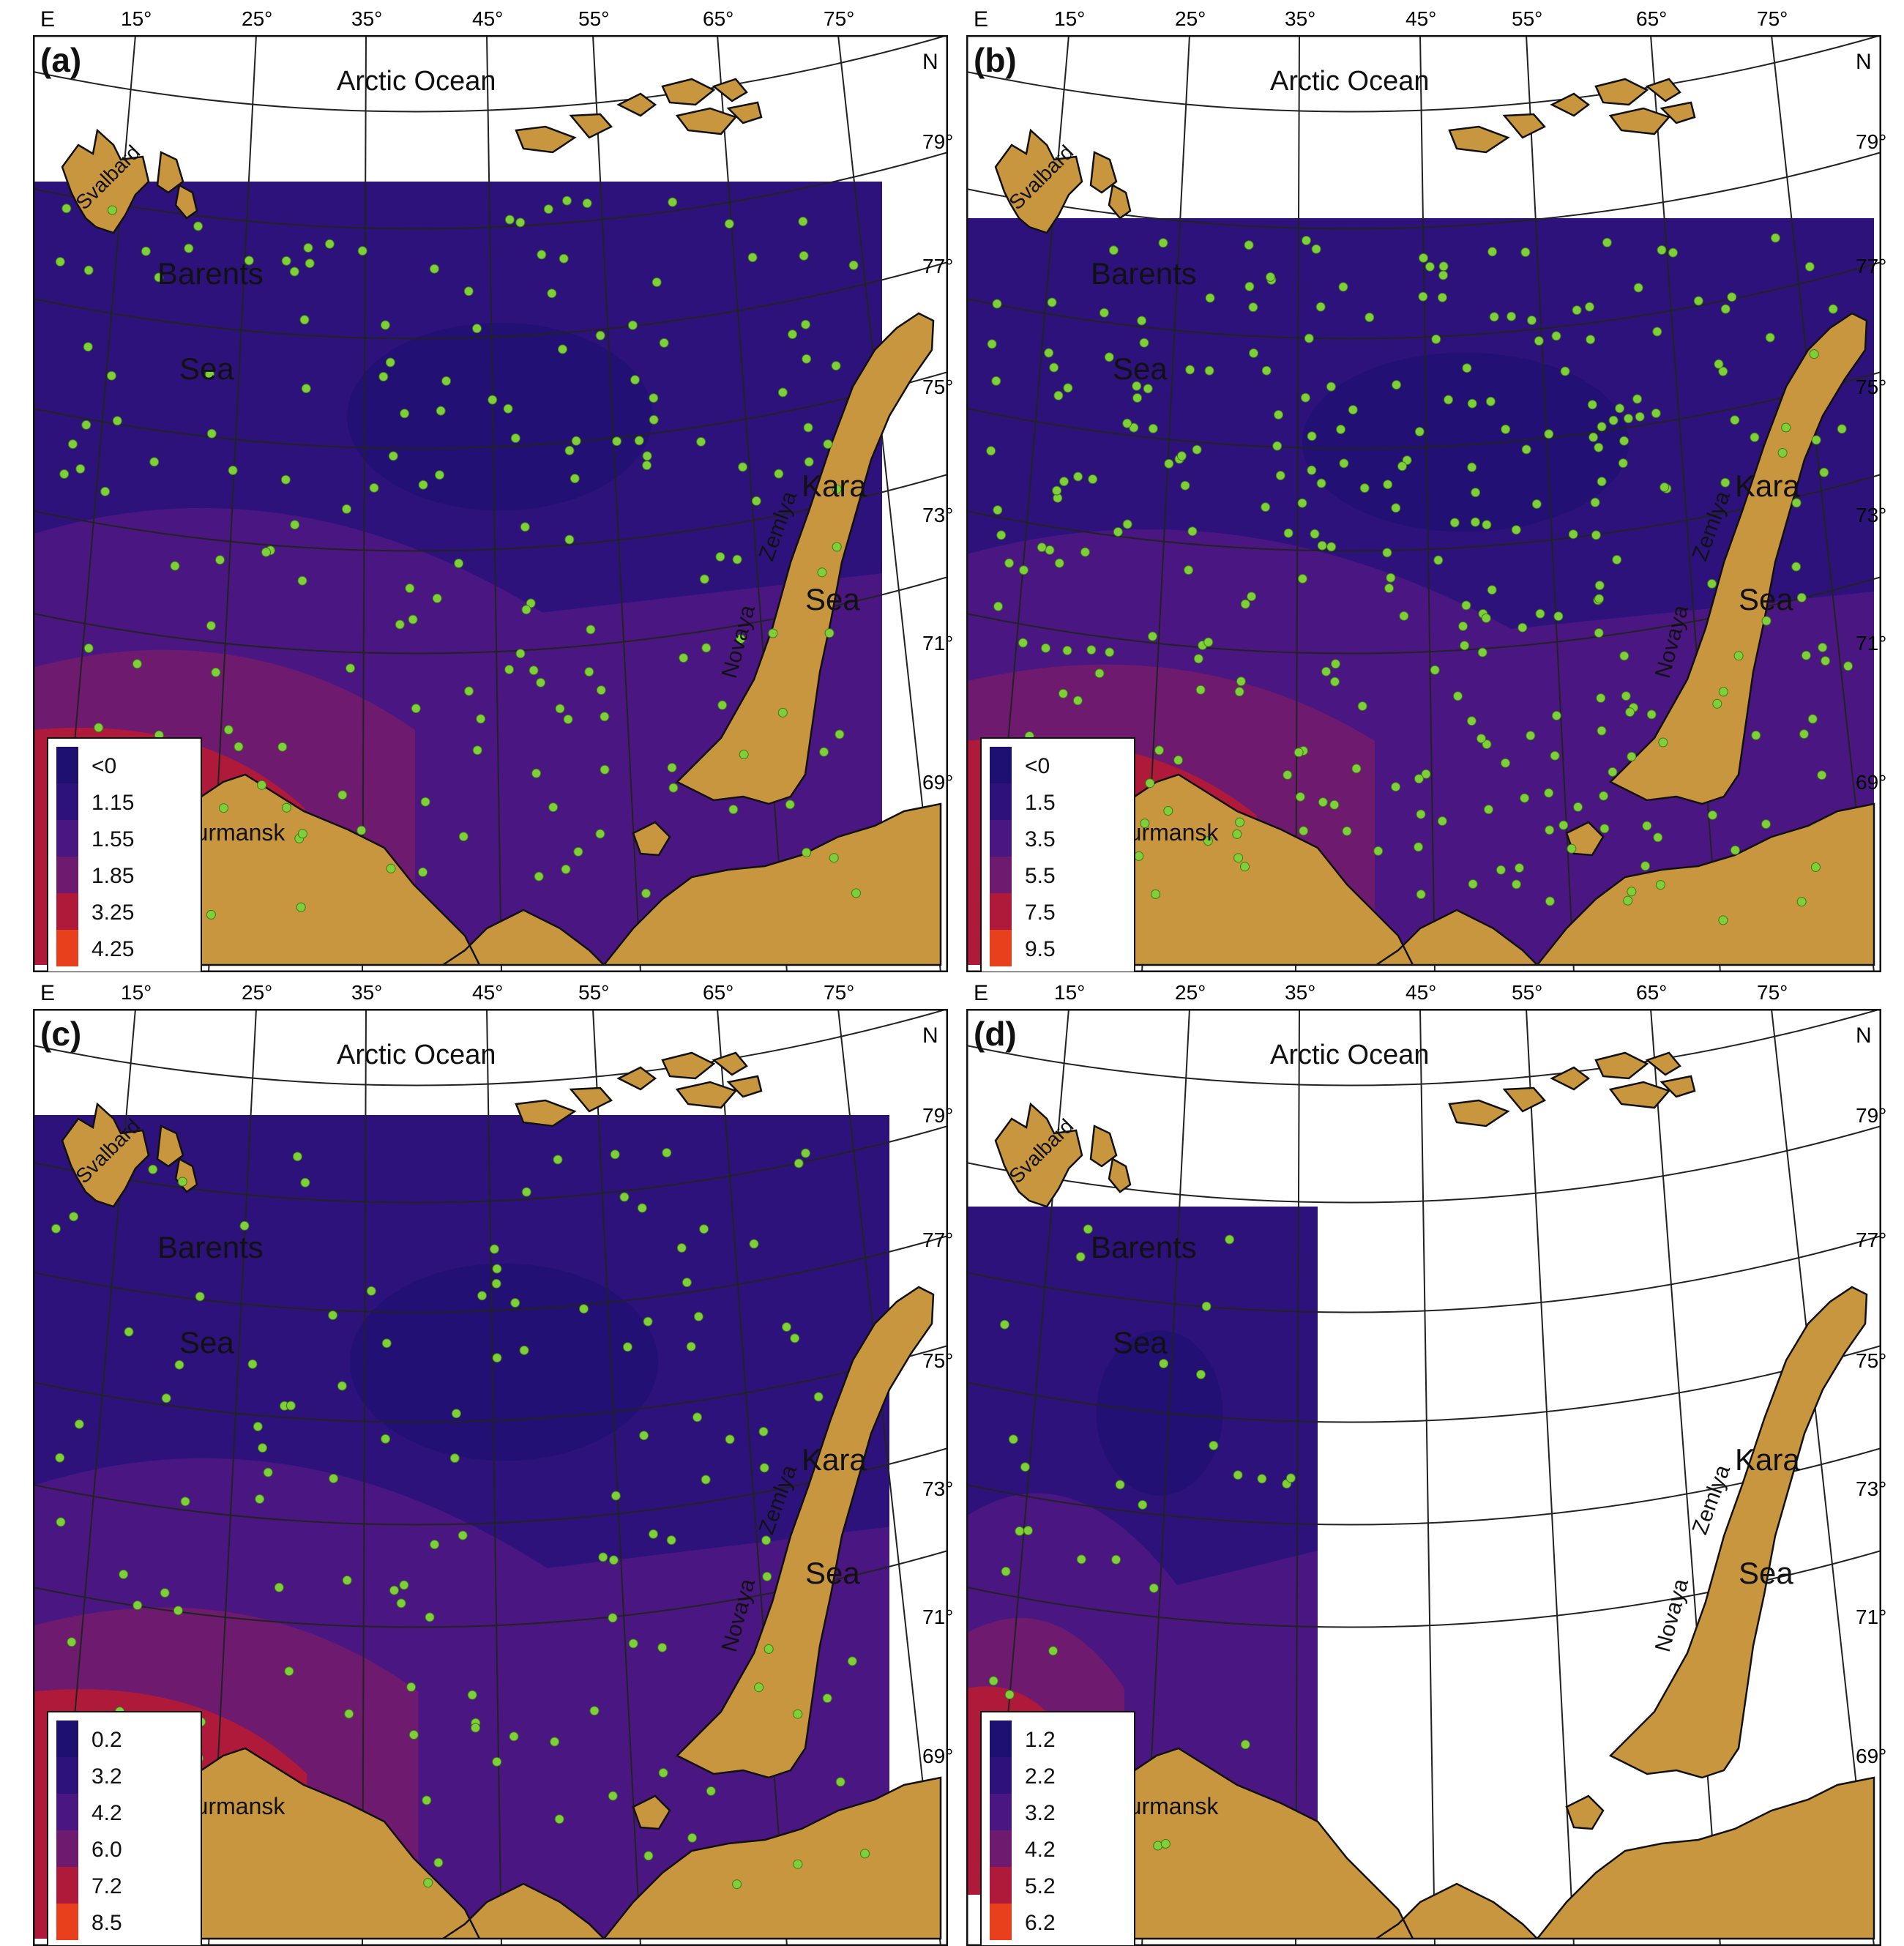  Describe the element at coordinates (60, 60) in the screenshot. I see `panel-label: (a)` at that location.